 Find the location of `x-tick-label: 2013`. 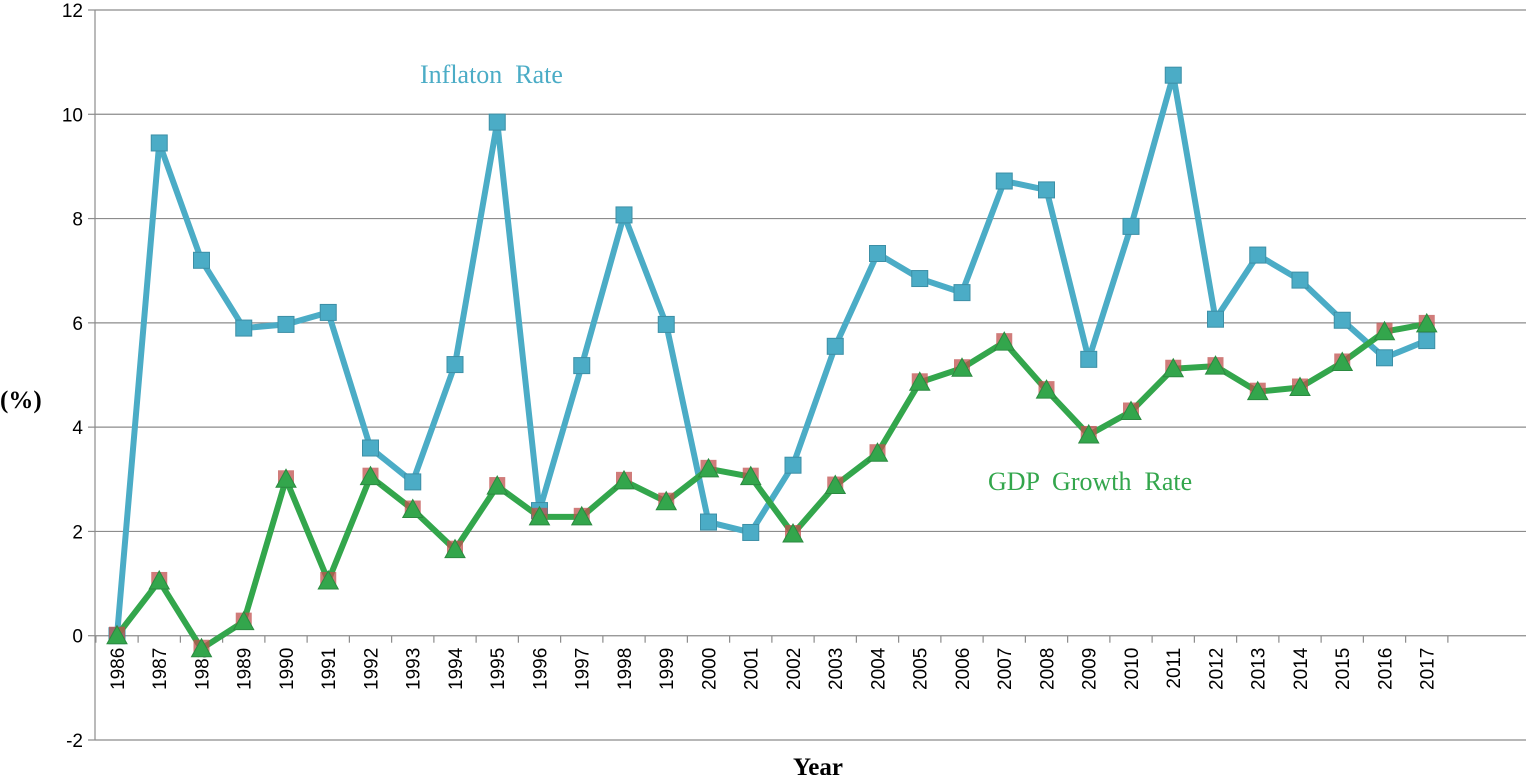

x-tick-label: 2013 is located at coordinates (1259, 669).